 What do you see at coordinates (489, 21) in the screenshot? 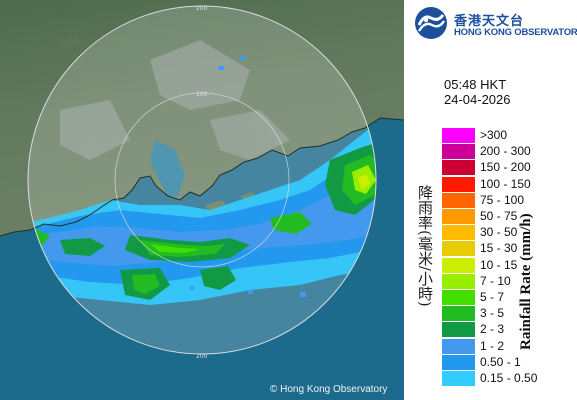
I see `organization-name-zh: 香港天文台` at bounding box center [489, 21].